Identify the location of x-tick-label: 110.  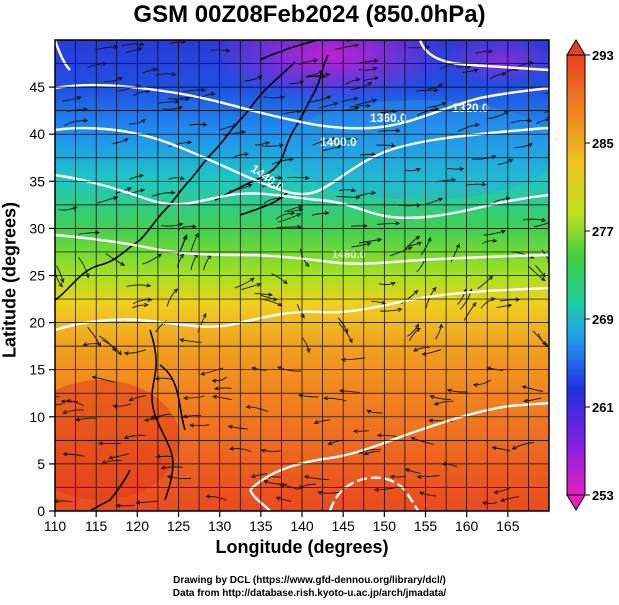
(55, 526).